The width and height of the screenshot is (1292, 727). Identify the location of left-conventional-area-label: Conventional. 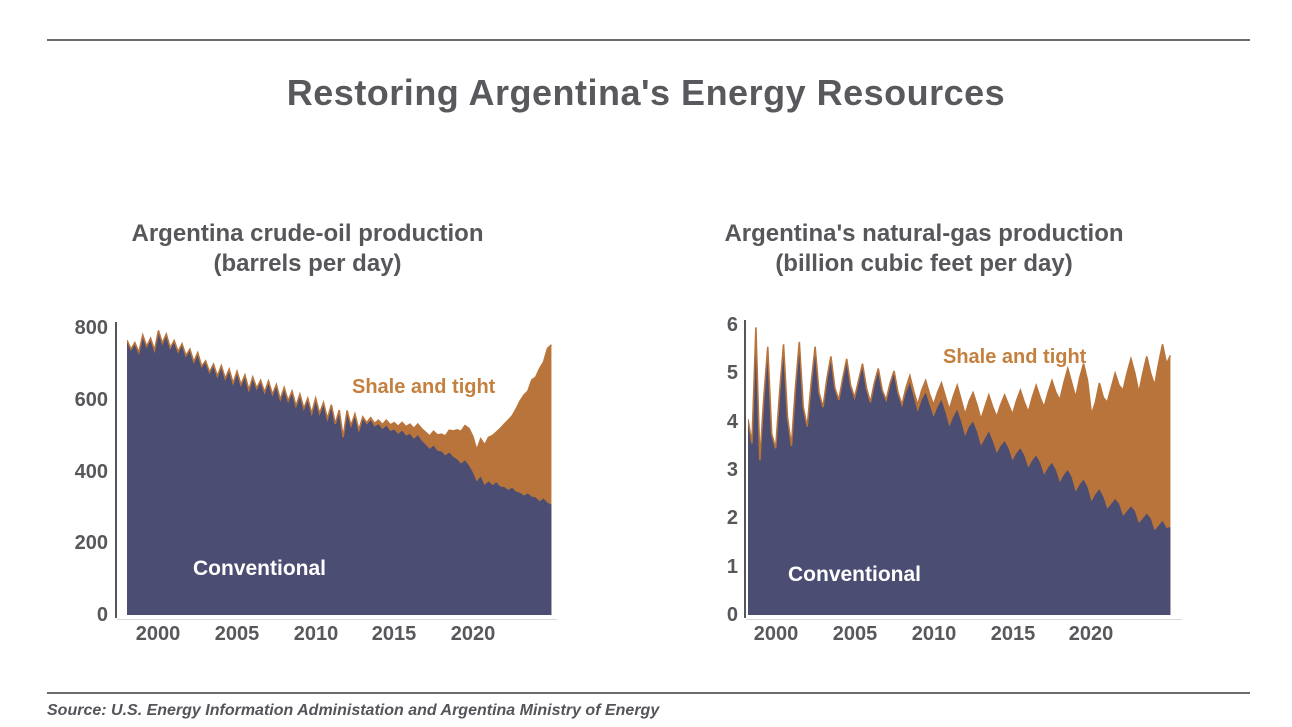
(260, 568).